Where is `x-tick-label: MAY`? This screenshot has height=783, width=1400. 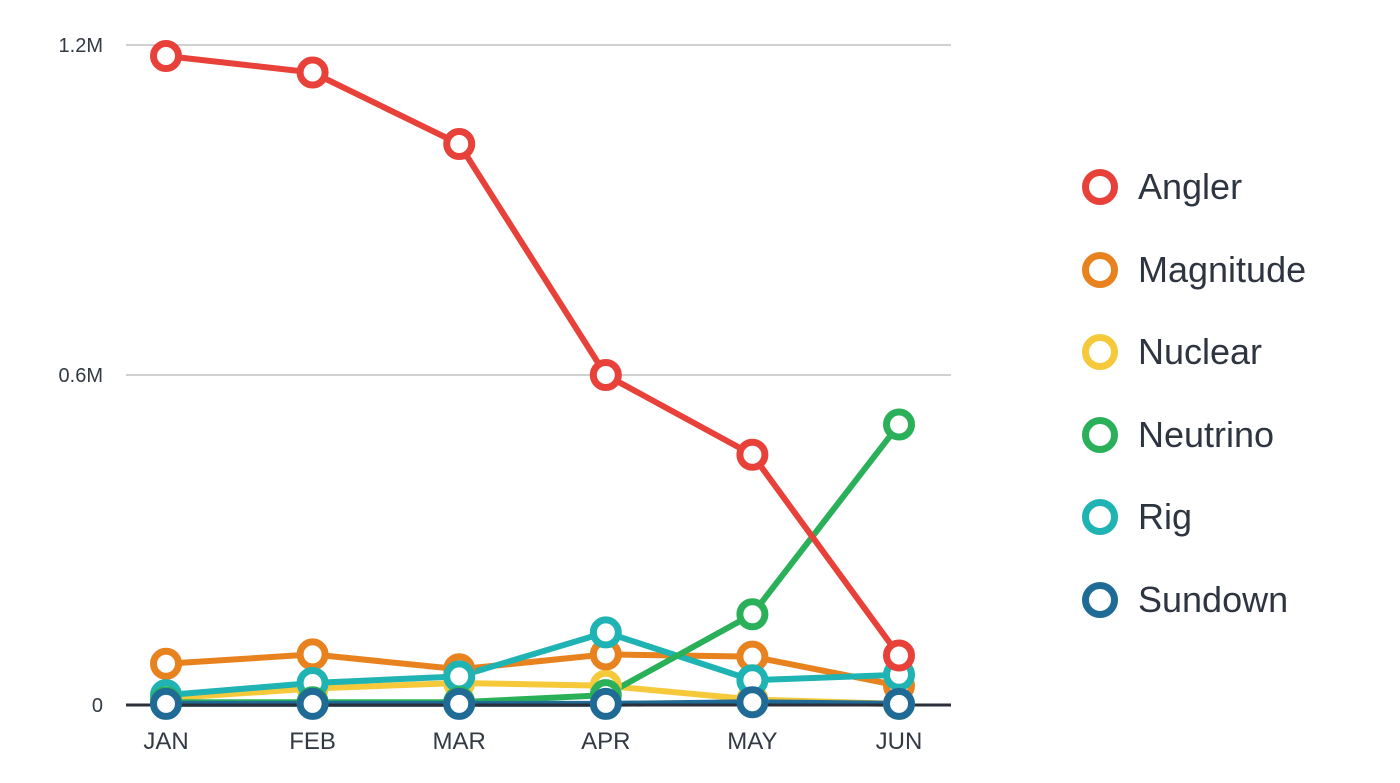
x-tick-label: MAY is located at coordinates (752, 741).